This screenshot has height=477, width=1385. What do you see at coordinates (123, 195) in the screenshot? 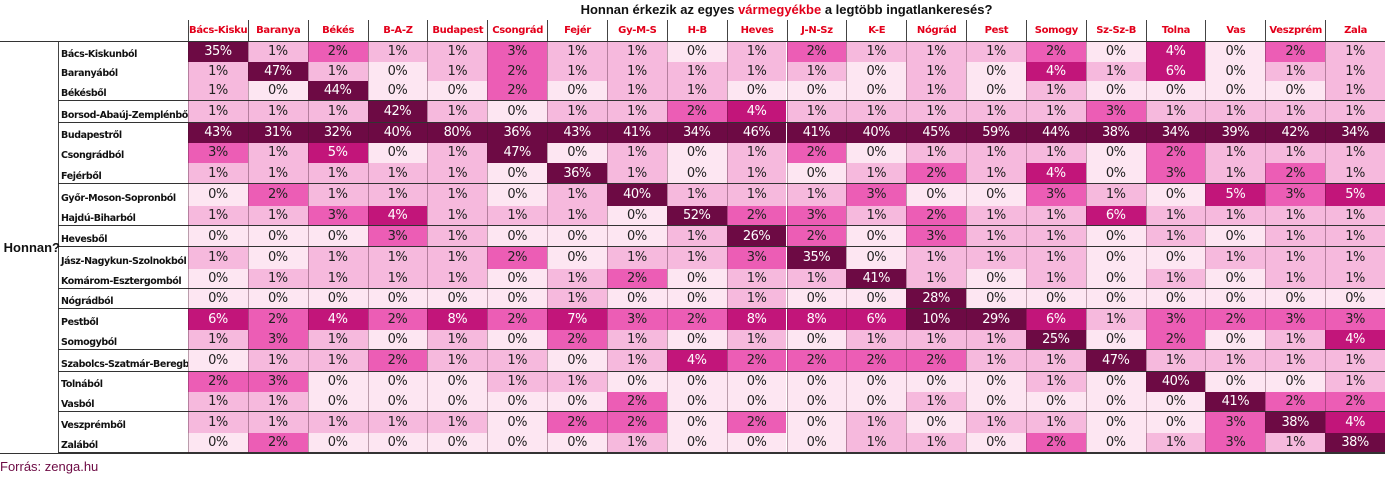
I see `row-label: Győr-Moson-Sopronból` at bounding box center [123, 195].